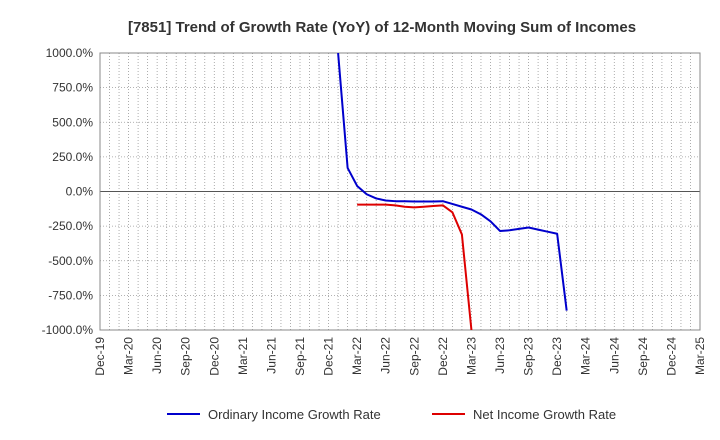  Describe the element at coordinates (70, 295) in the screenshot. I see `y-tick-label: -750.0%` at that location.